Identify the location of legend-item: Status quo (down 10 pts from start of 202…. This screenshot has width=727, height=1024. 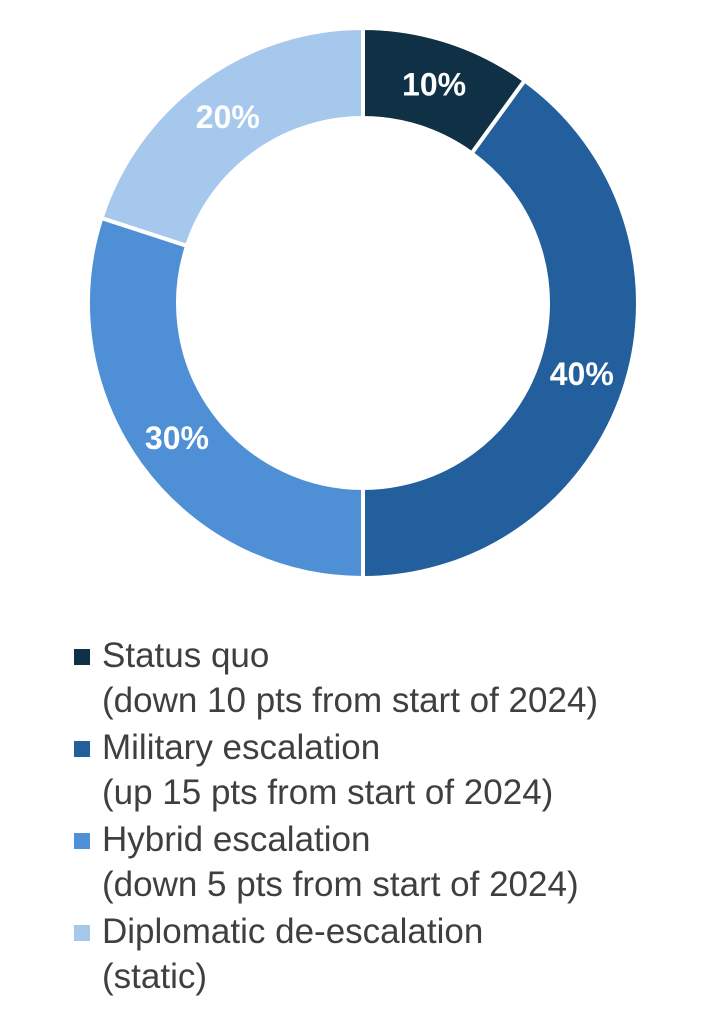
(336, 678).